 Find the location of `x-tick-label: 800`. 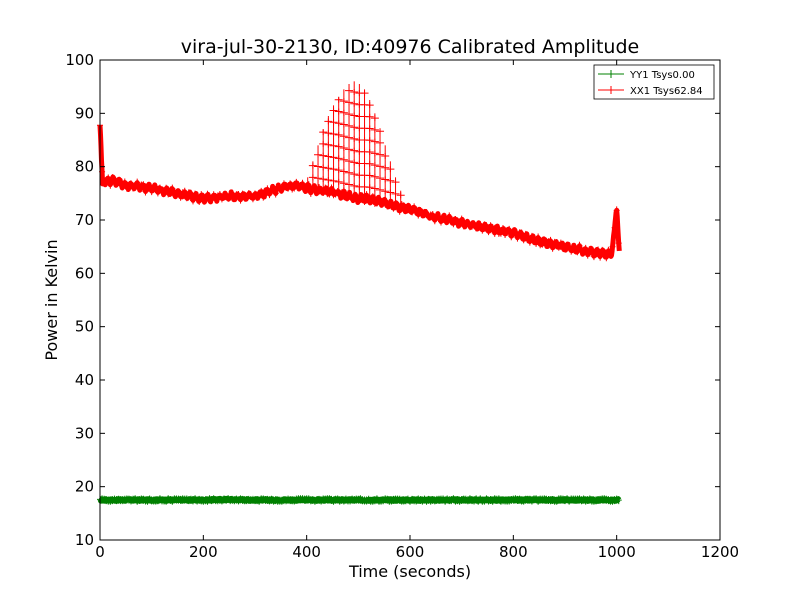

x-tick-label: 800 is located at coordinates (513, 552).